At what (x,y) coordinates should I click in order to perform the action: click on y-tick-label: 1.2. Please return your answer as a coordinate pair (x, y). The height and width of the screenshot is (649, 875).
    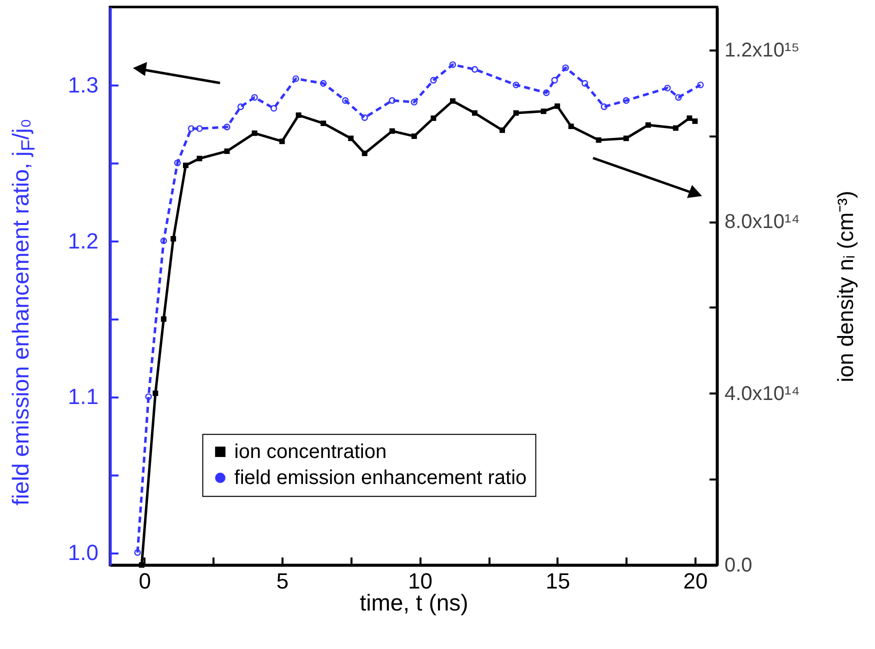
    Looking at the image, I should click on (83, 241).